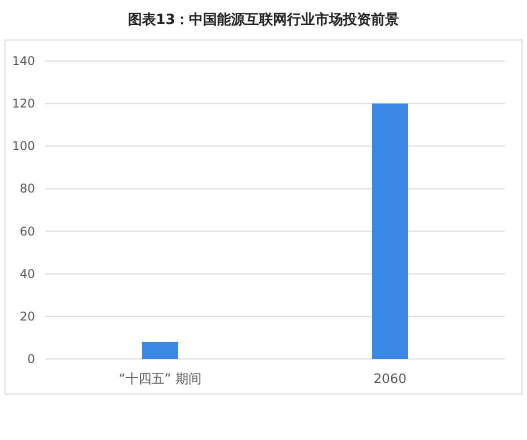 This screenshot has height=440, width=527. What do you see at coordinates (23, 103) in the screenshot?
I see `y-tick-label: 120` at bounding box center [23, 103].